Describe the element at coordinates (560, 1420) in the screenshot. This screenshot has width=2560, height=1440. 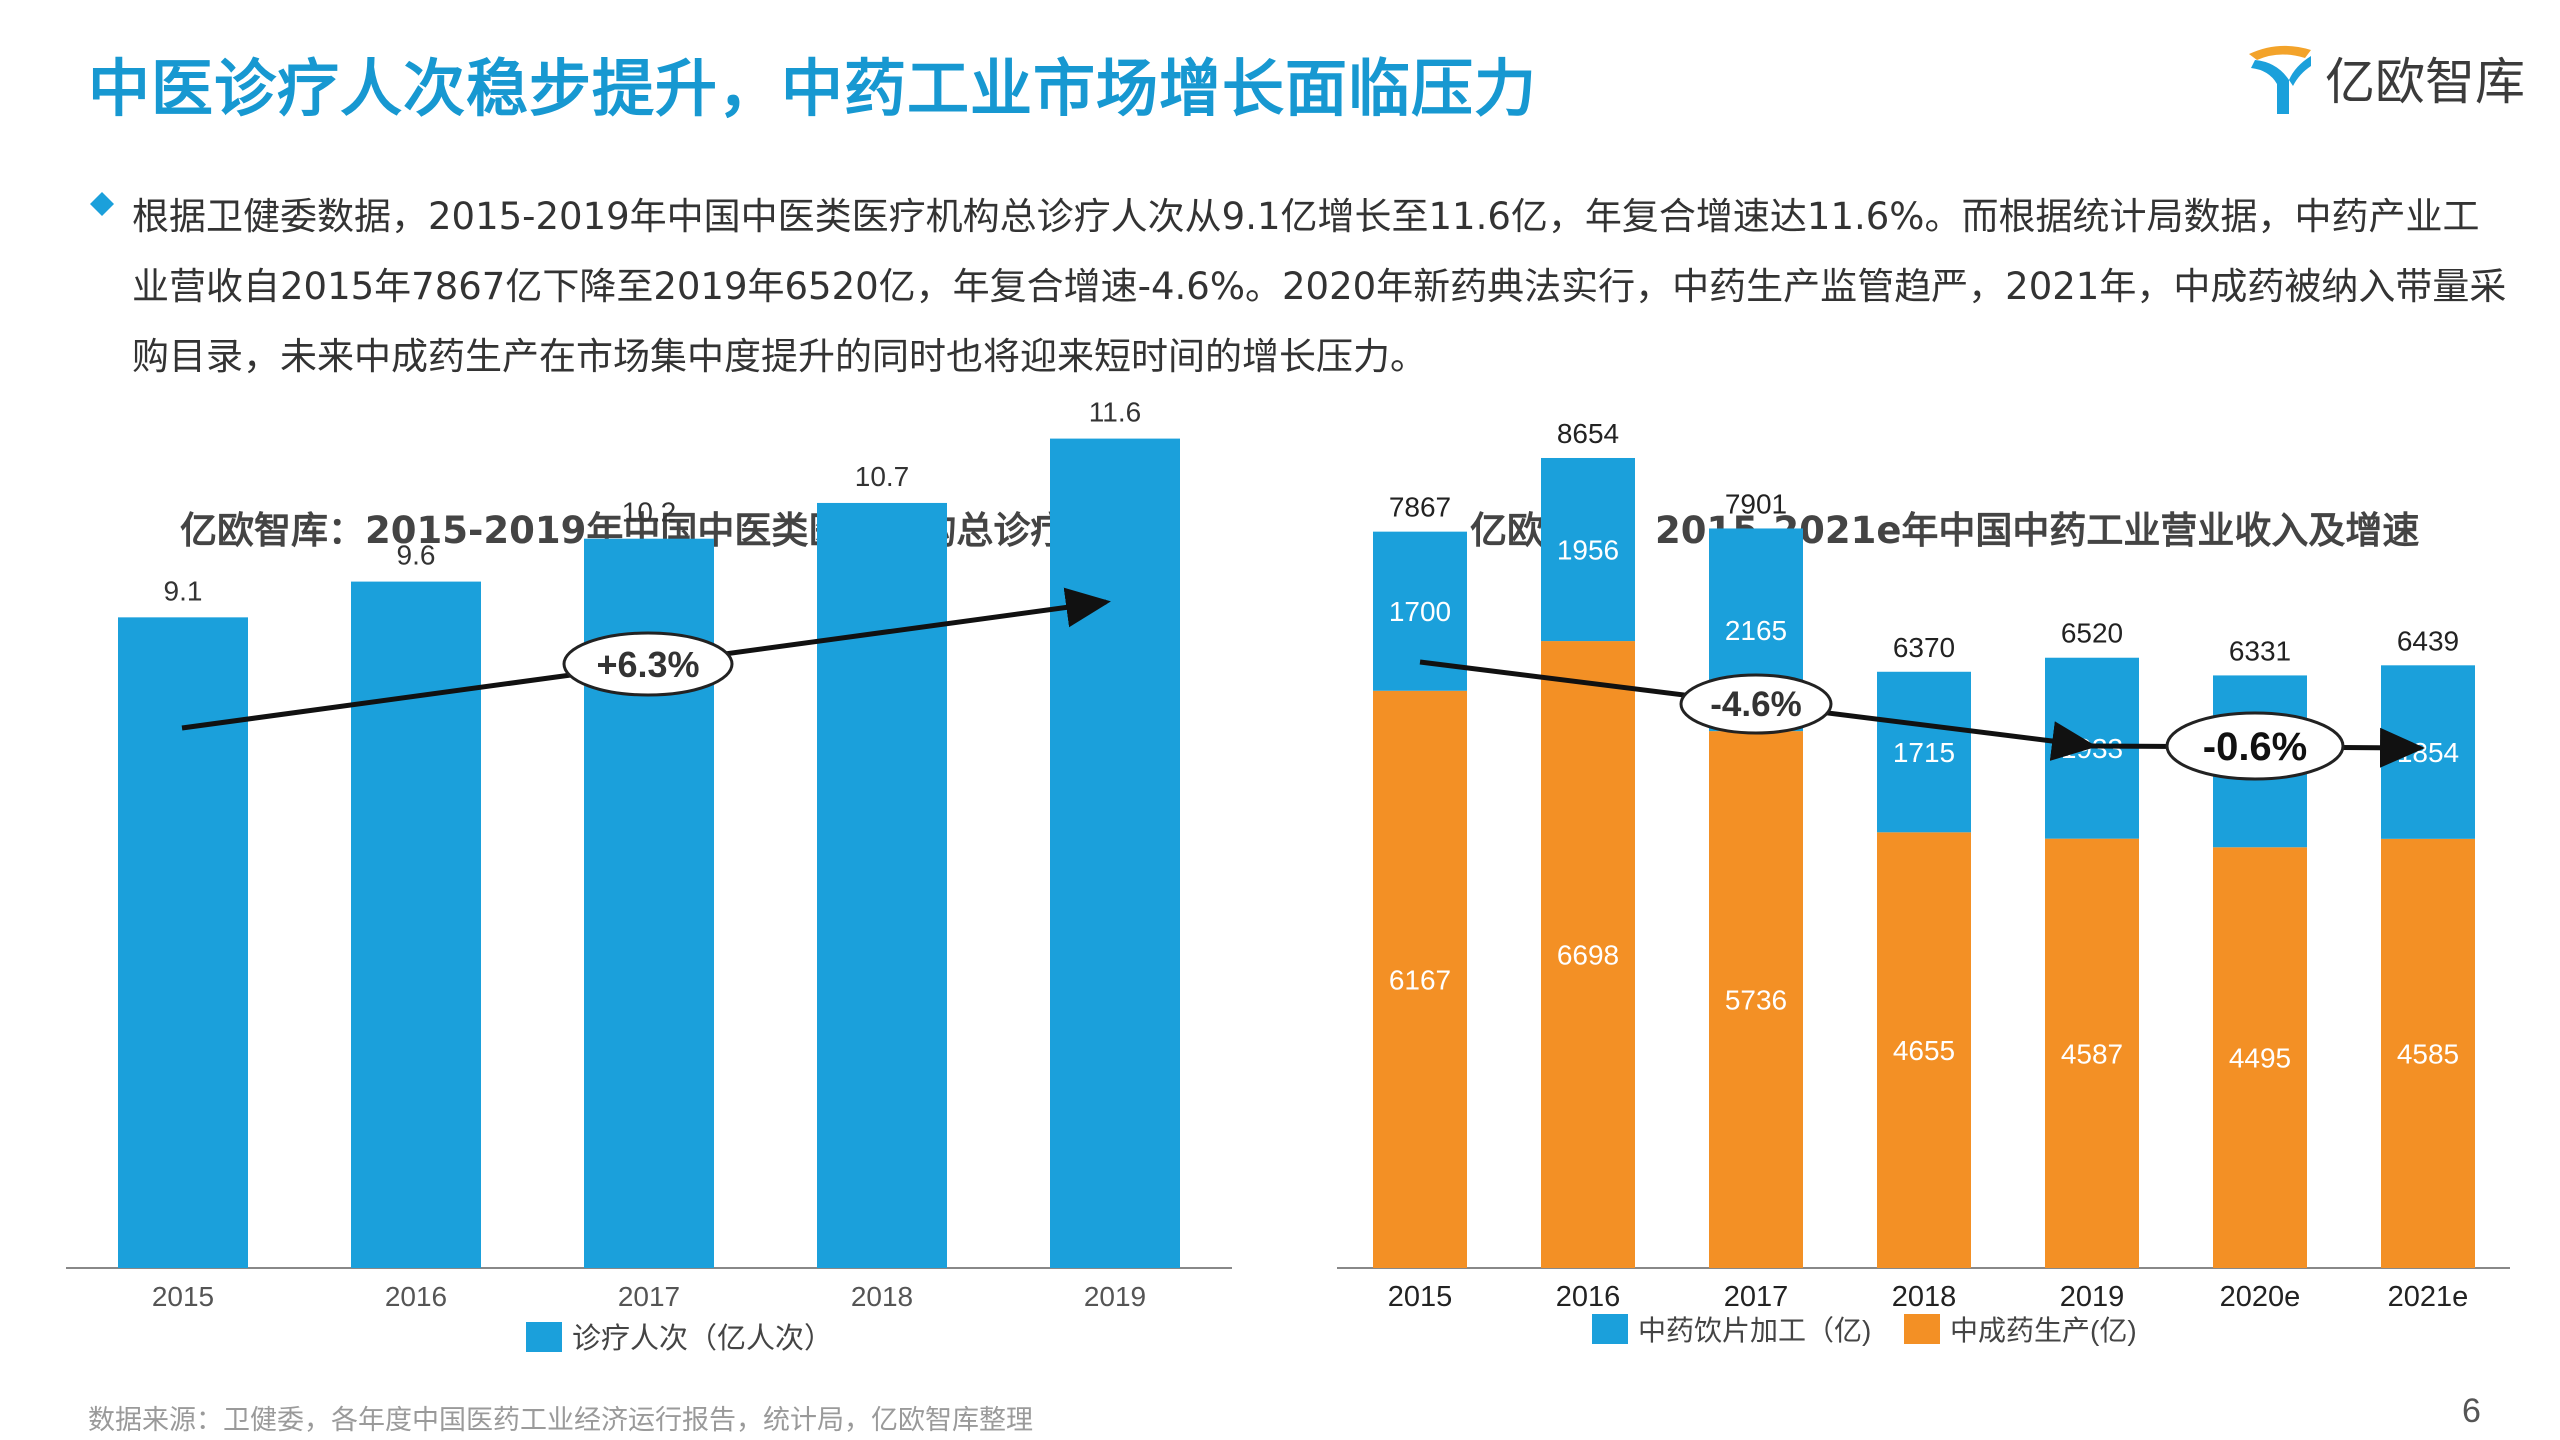
I see `data-source-note: 数据来源：卫健委，各年度中国医药工业经济运行报告，统计局，亿欧智库整理` at that location.